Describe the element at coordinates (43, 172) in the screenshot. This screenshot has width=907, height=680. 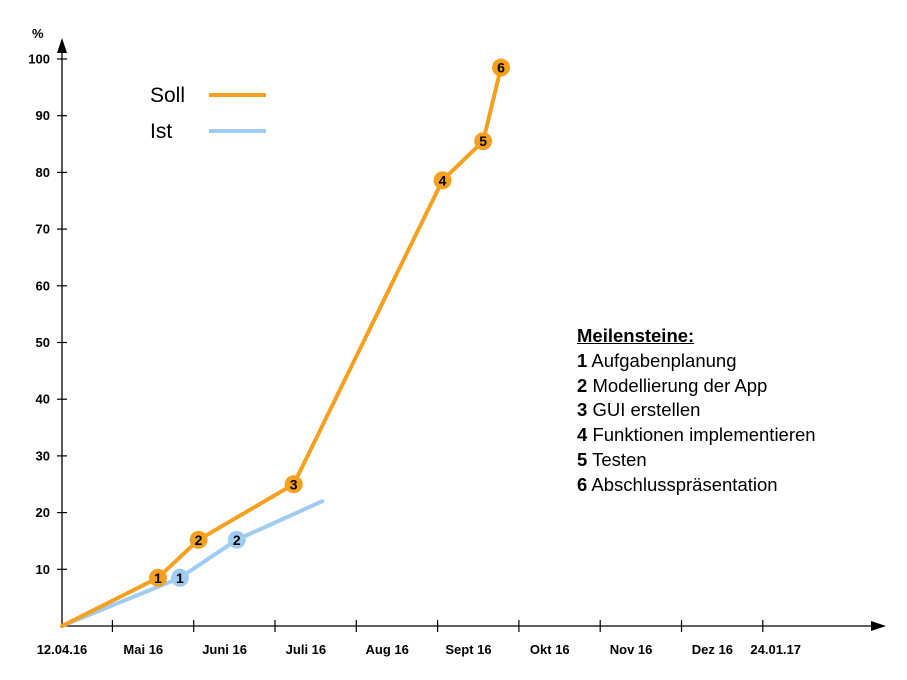
I see `y-tick-label: 80` at that location.